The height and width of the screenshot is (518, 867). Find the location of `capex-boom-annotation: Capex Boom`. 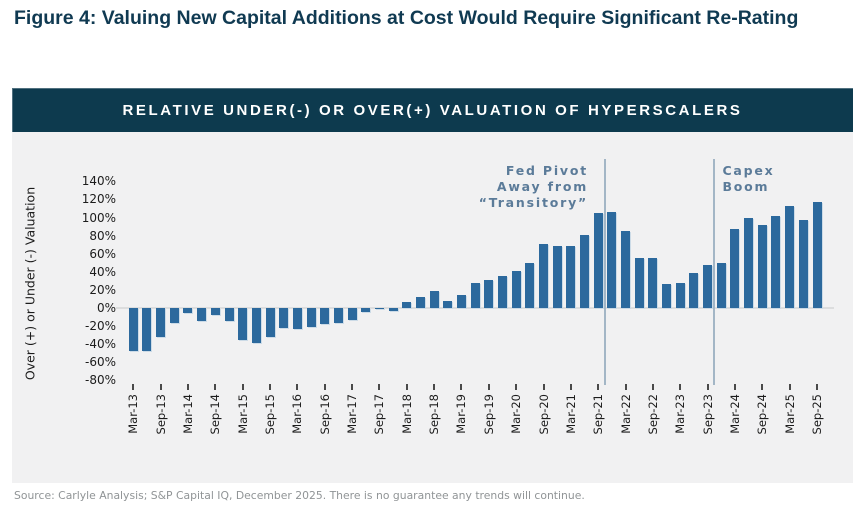

capex-boom-annotation: Capex Boom is located at coordinates (748, 178).